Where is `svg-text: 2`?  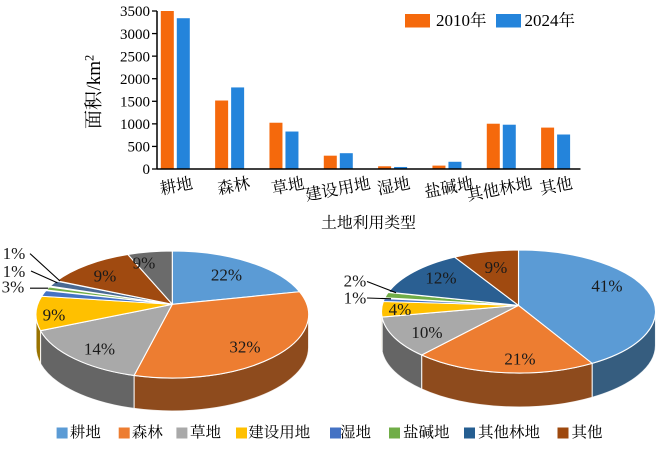 svg-text: 2 is located at coordinates (90, 58).